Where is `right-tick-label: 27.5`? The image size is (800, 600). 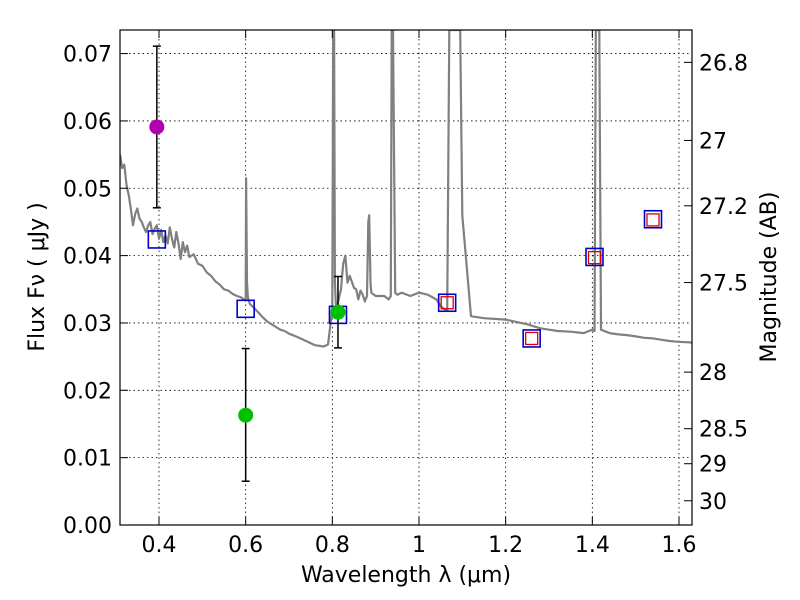 right-tick-label: 27.5 is located at coordinates (723, 284).